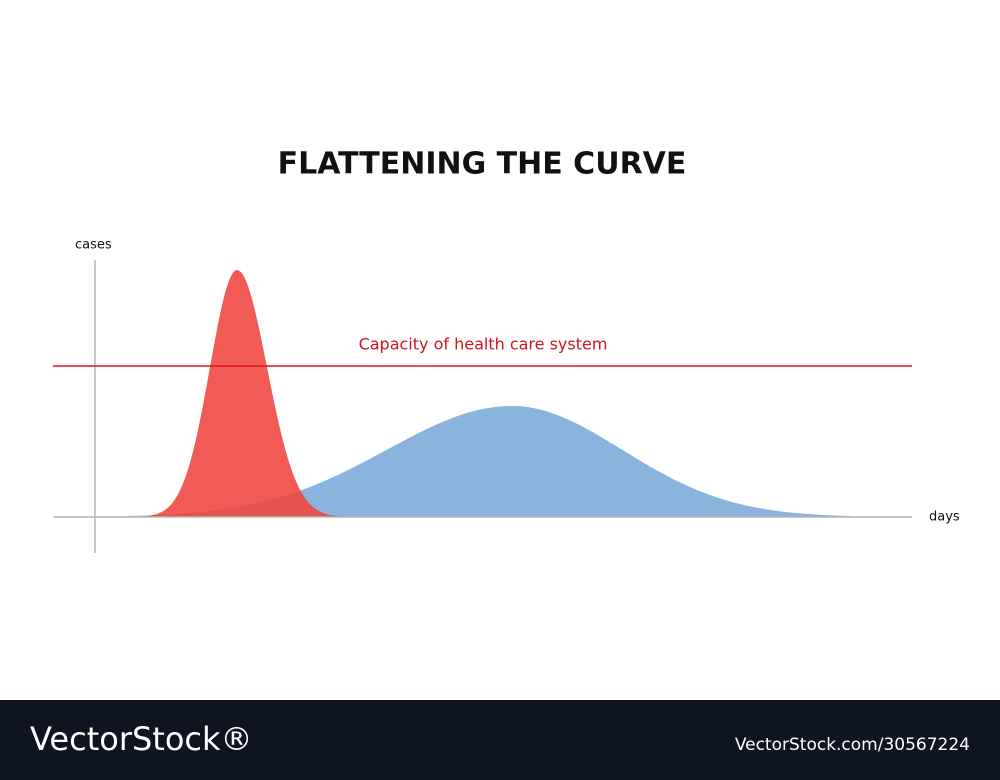  Describe the element at coordinates (852, 745) in the screenshot. I see `footer-id: VectorStock.com/30567224` at that location.